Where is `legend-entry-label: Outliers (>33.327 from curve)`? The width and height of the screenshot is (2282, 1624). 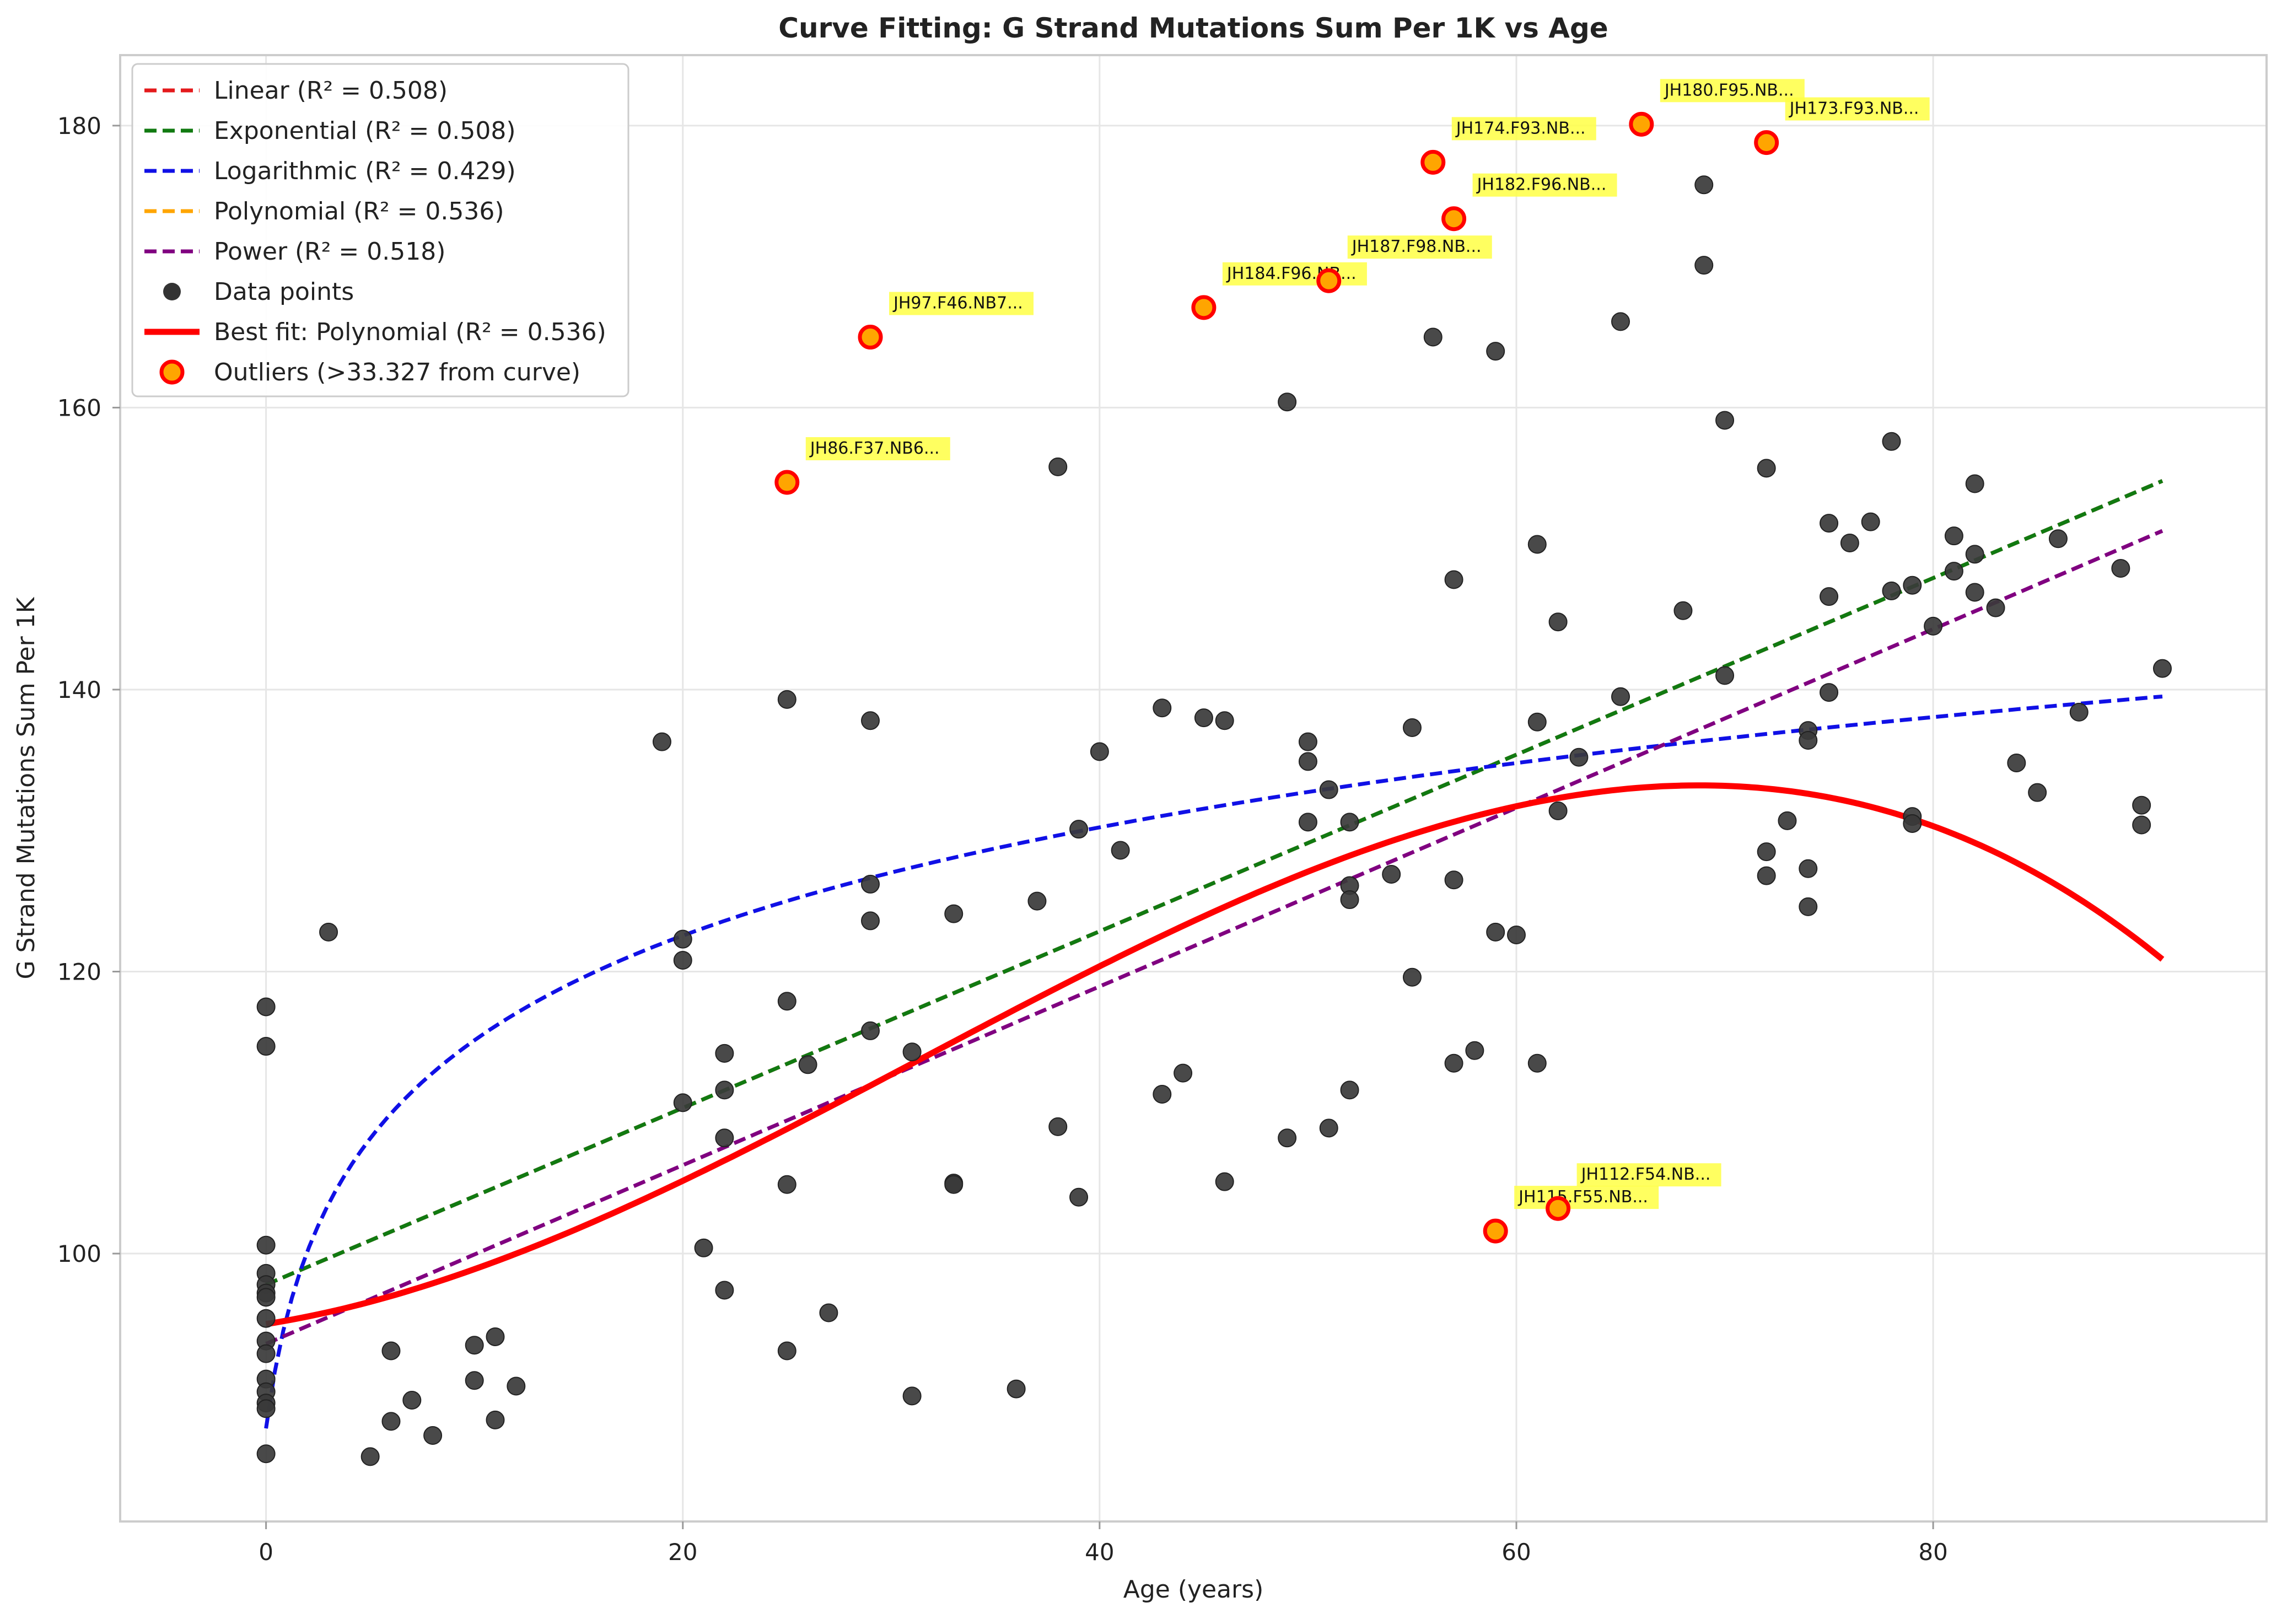
legend-entry-label: Outliers (>33.327 from curve) is located at coordinates (397, 372).